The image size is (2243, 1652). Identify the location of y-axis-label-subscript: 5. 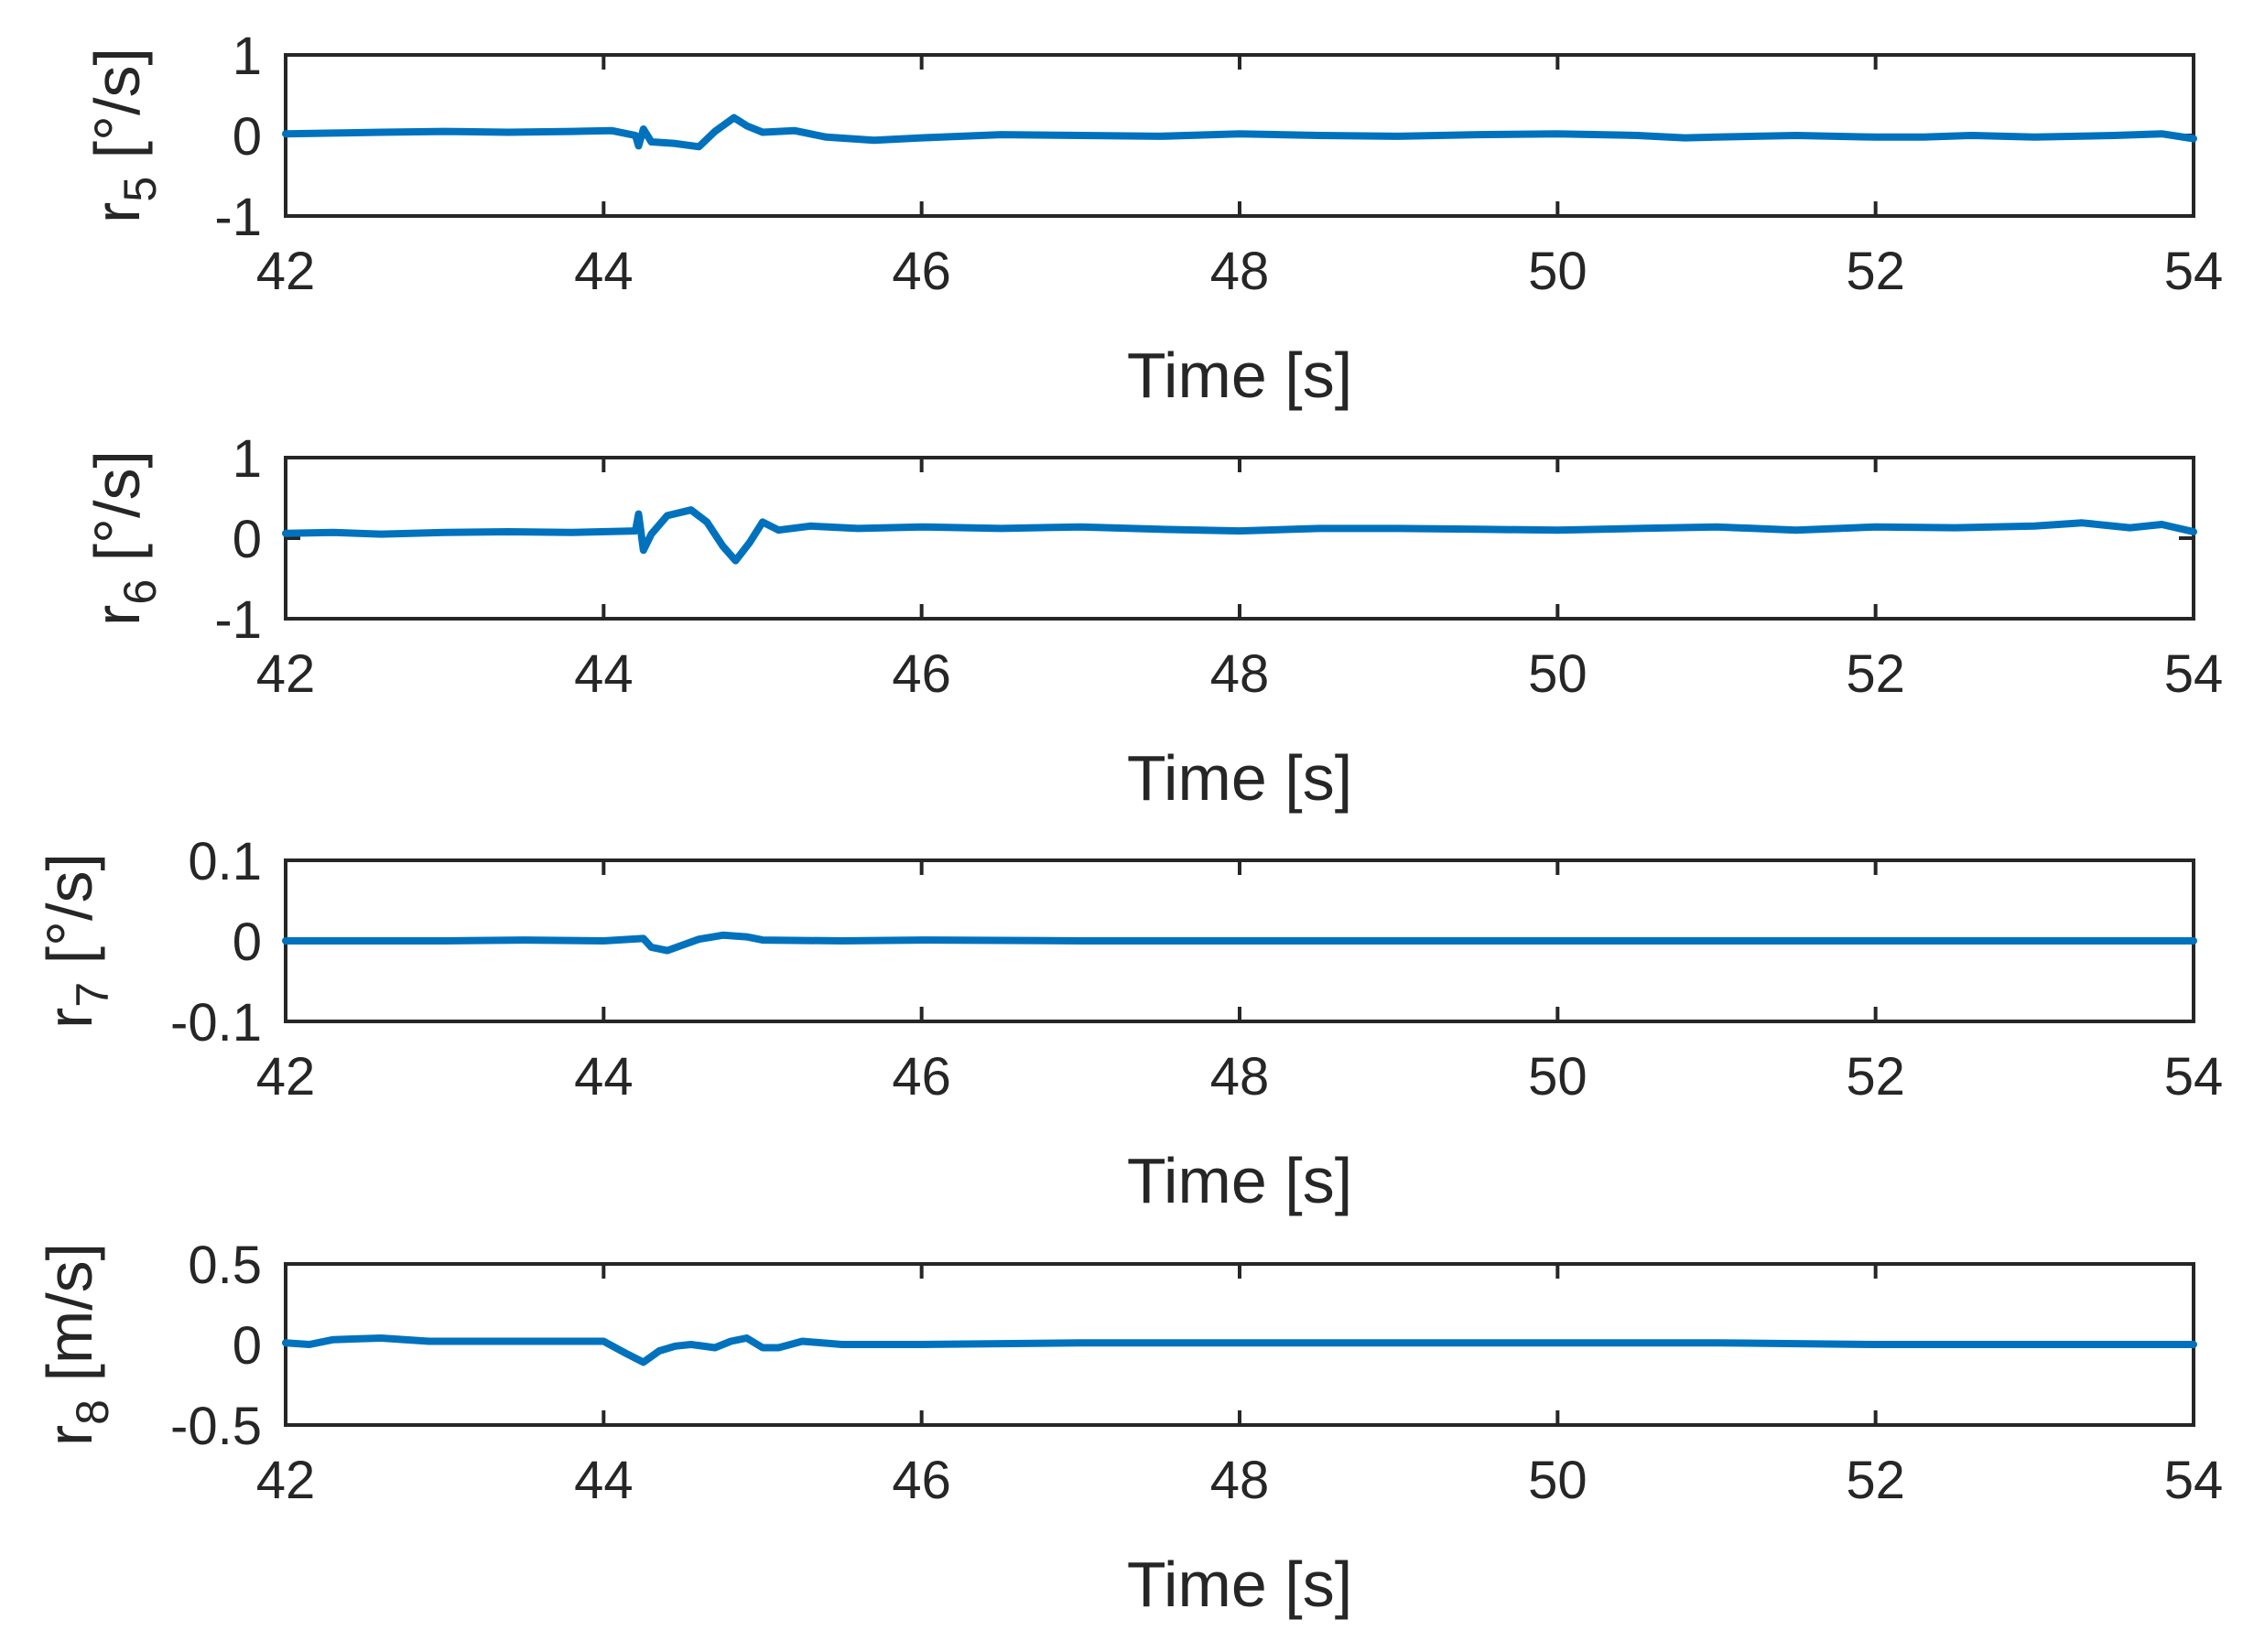
(140, 189).